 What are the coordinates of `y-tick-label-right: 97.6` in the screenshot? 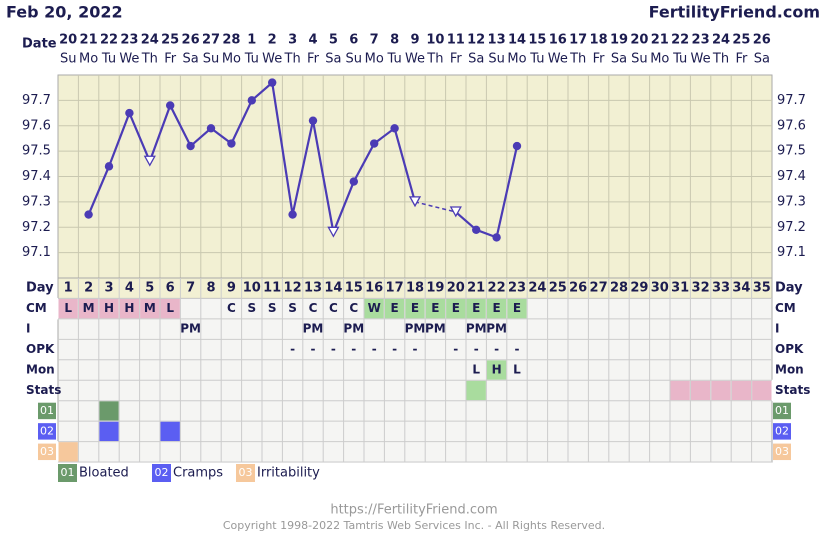 It's located at (791, 125).